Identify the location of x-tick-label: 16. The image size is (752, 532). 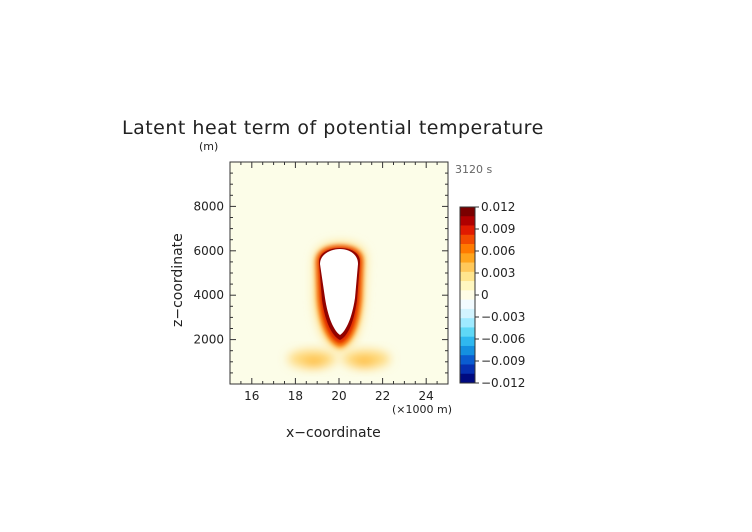
(251, 396).